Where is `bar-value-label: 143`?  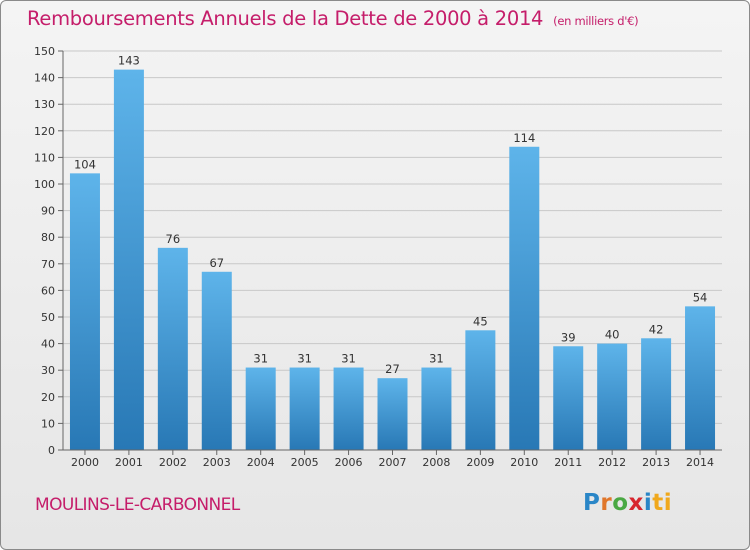 bar-value-label: 143 is located at coordinates (129, 61).